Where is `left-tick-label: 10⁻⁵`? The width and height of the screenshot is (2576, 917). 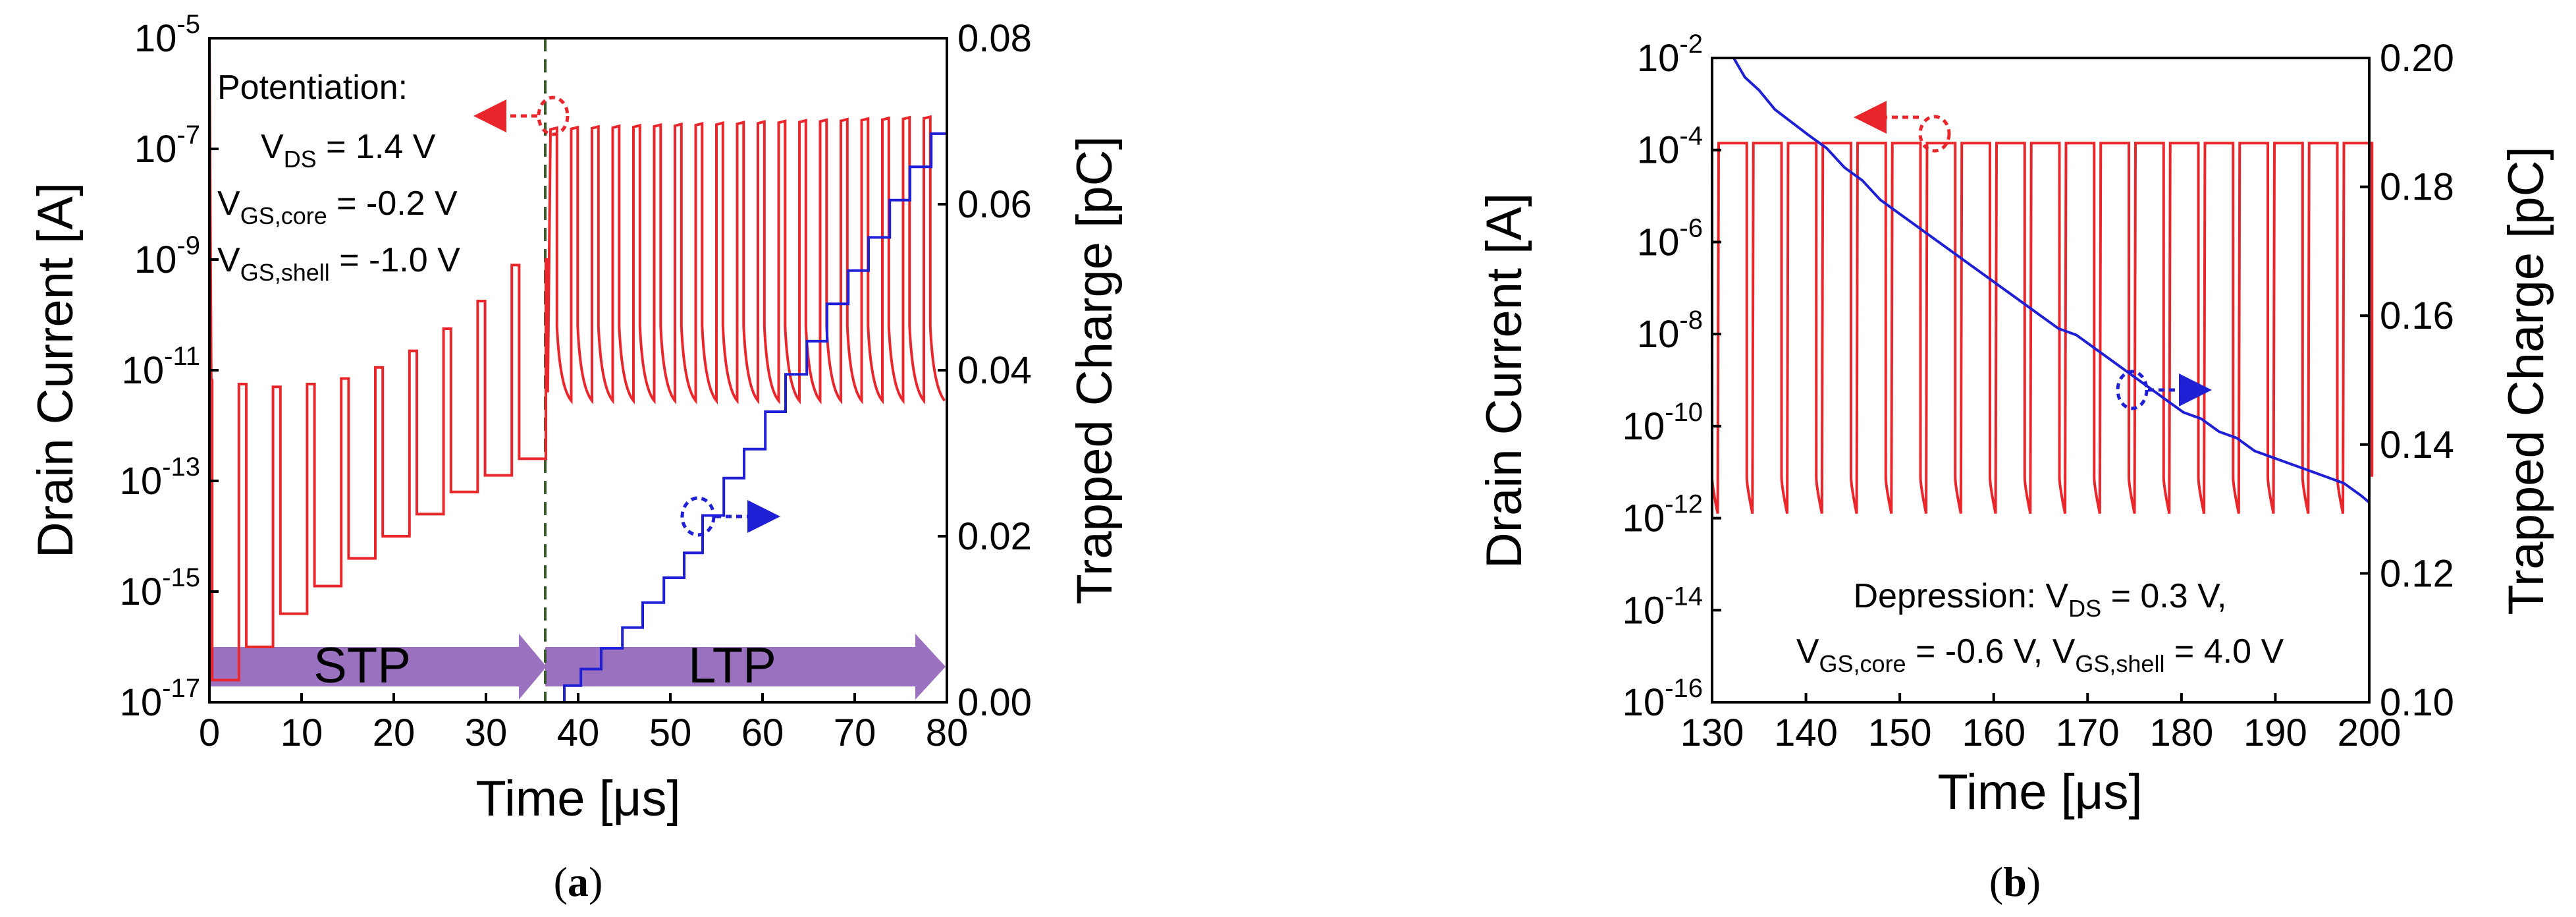 left-tick-label: 10⁻⁵ is located at coordinates (167, 35).